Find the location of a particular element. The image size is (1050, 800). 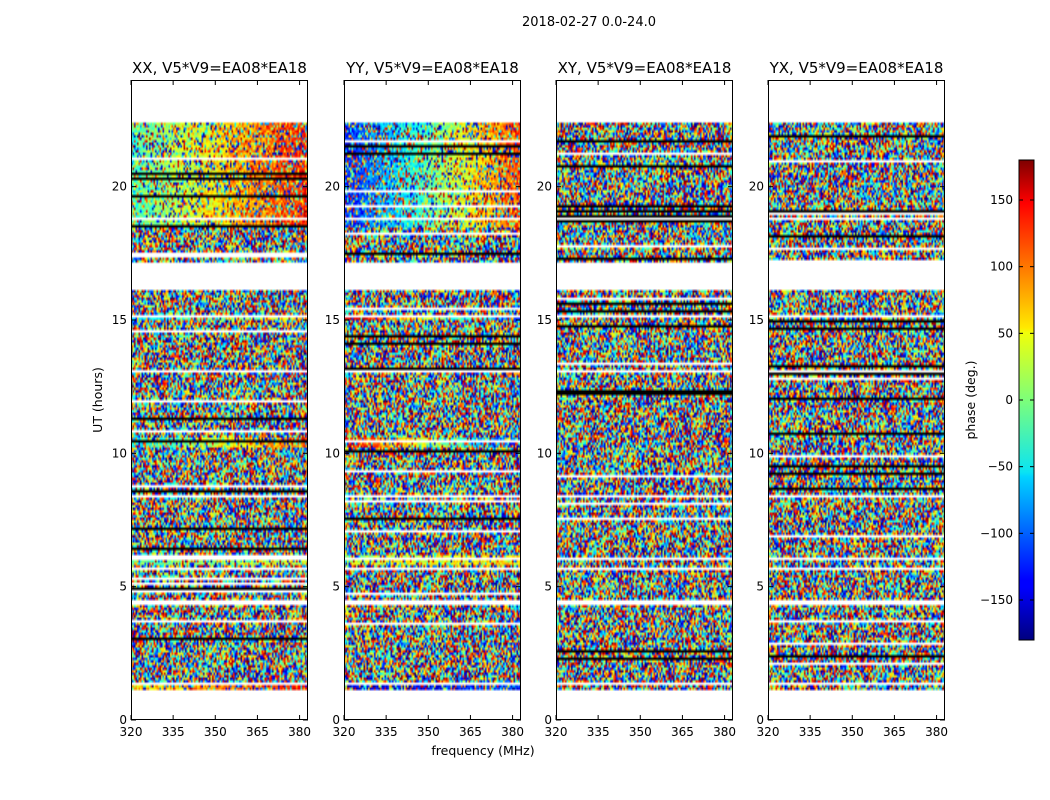

colorbar-ticks: −150 −100 −50 0 50 100 150 is located at coordinates (1007, 400).